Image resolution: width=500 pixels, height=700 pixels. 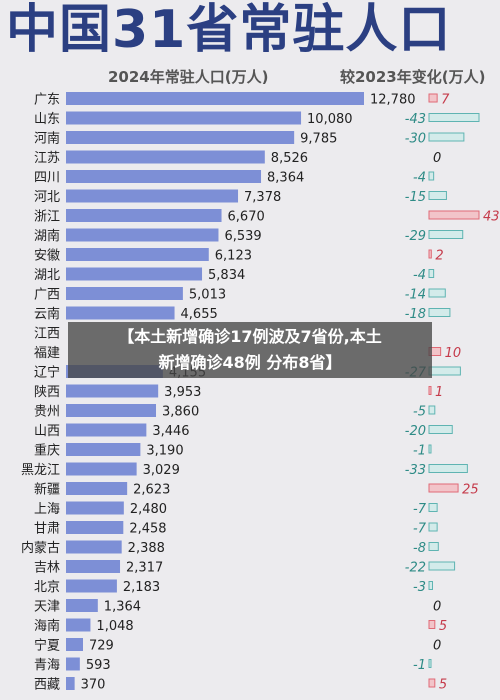 What do you see at coordinates (47, 509) in the screenshot?
I see `category-label: 上海` at bounding box center [47, 509].